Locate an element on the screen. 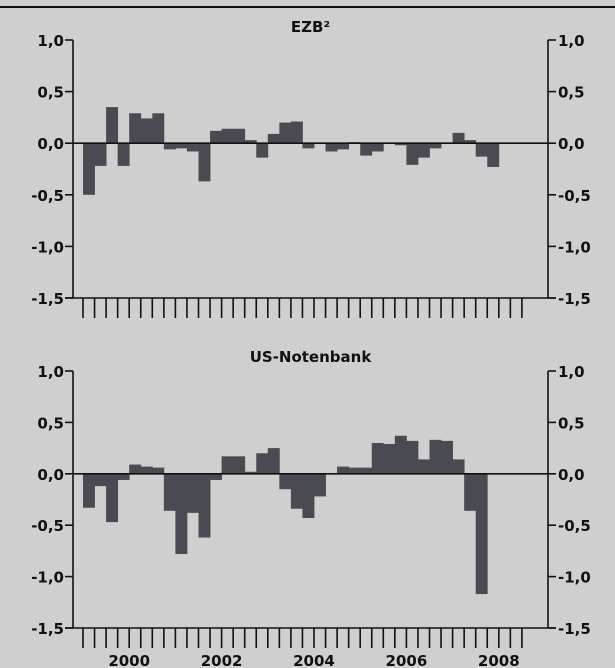 The height and width of the screenshot is (668, 615). x-tick-label: 2002 is located at coordinates (222, 660).